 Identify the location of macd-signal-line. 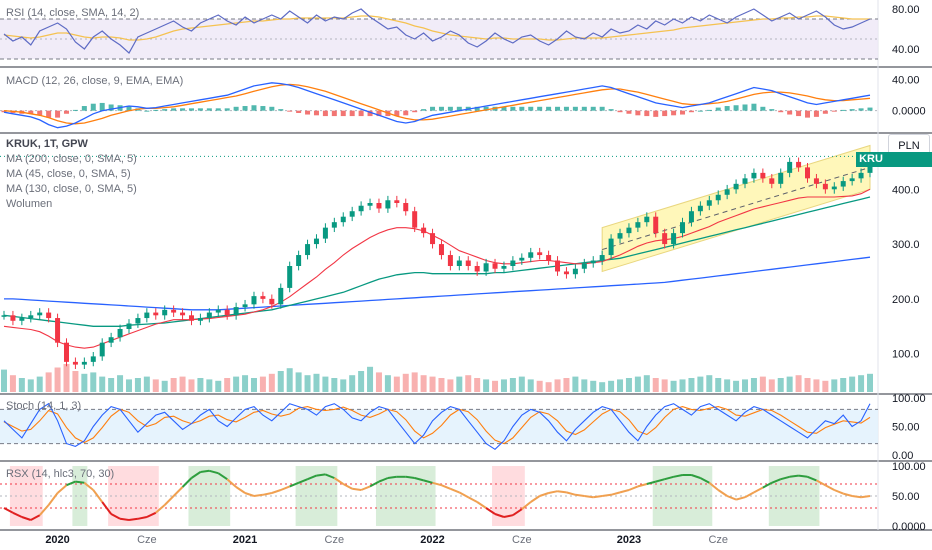
(437, 104).